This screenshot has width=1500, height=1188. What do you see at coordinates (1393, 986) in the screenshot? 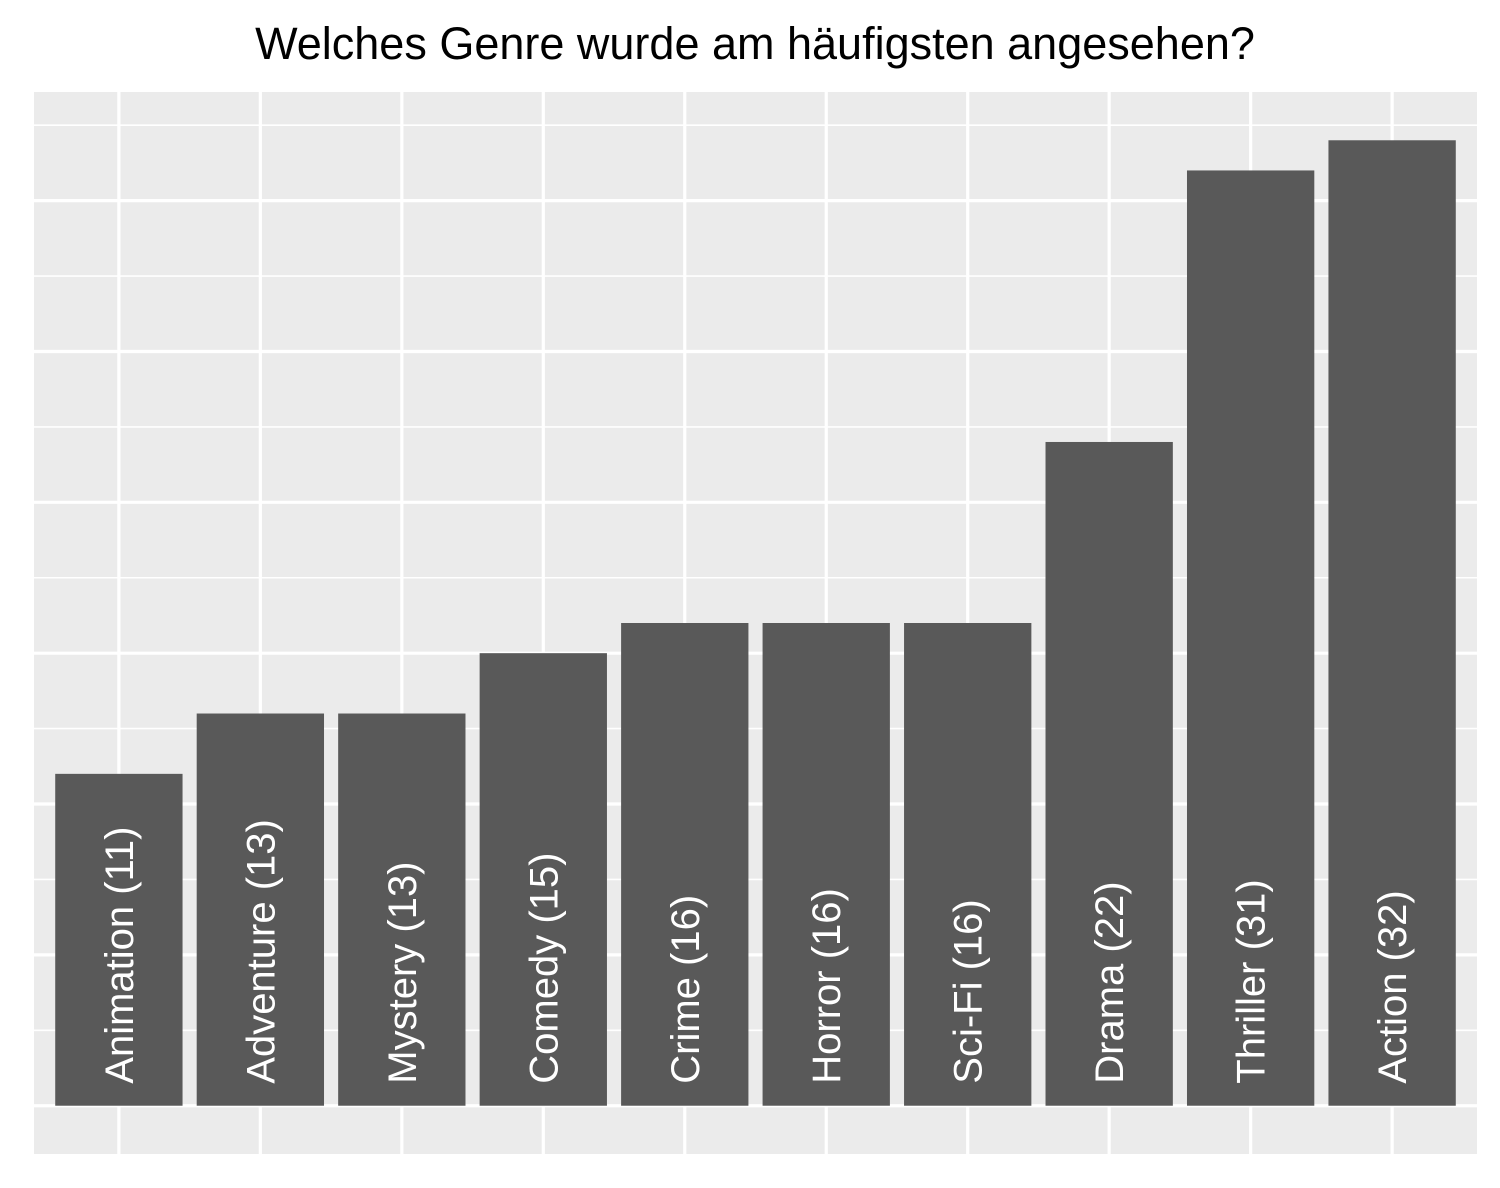
I see `bar-label: Action (32)` at bounding box center [1393, 986].